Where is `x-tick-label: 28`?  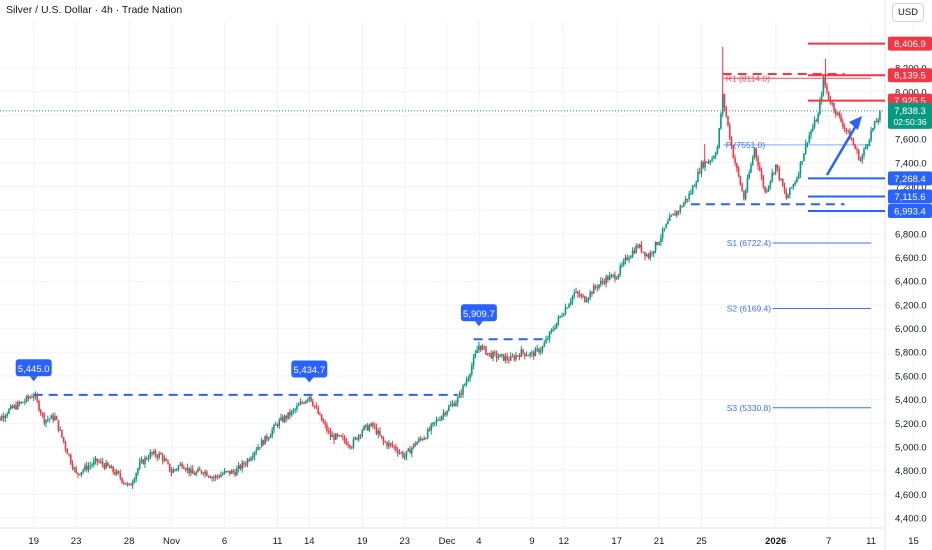 x-tick-label: 28 is located at coordinates (129, 541).